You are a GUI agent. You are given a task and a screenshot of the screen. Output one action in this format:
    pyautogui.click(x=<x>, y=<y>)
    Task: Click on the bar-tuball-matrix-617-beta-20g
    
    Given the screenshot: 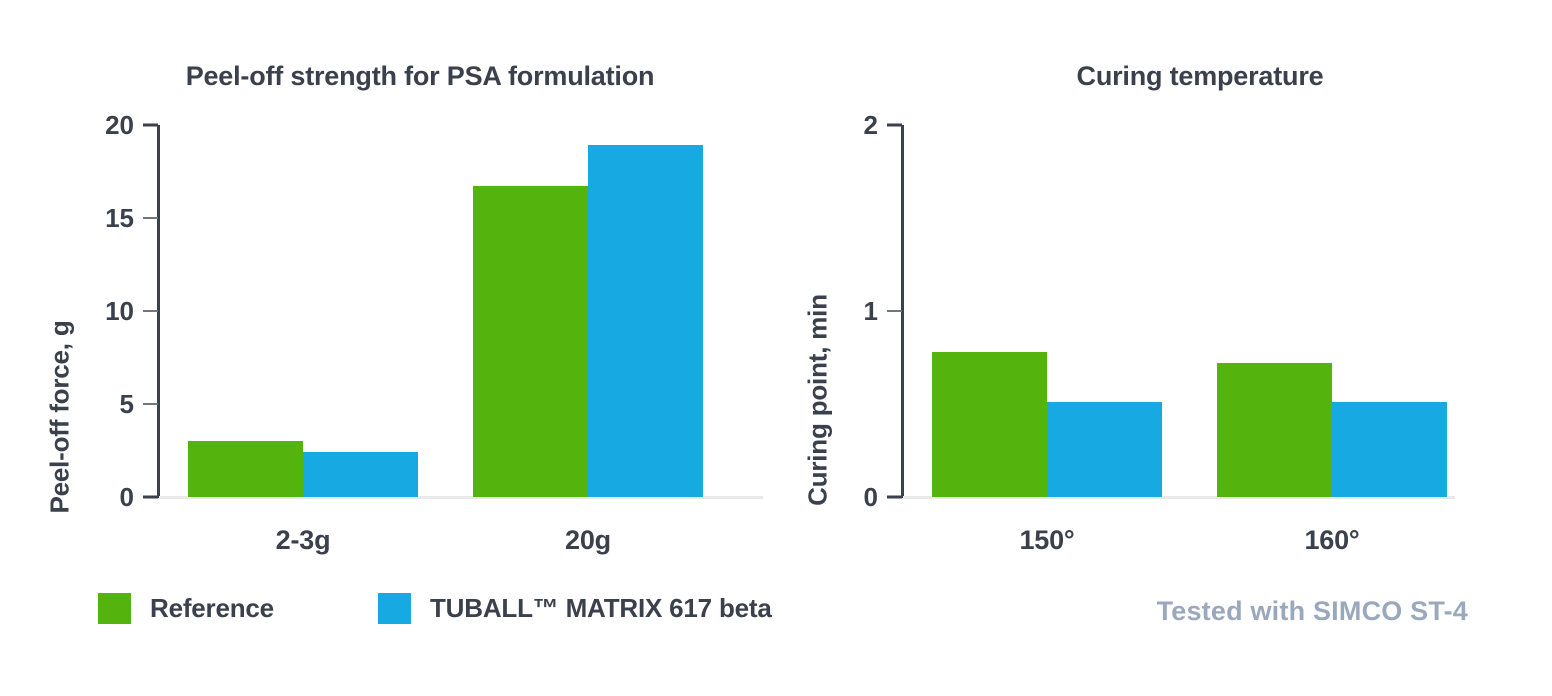 What is the action you would take?
    pyautogui.click(x=645, y=321)
    